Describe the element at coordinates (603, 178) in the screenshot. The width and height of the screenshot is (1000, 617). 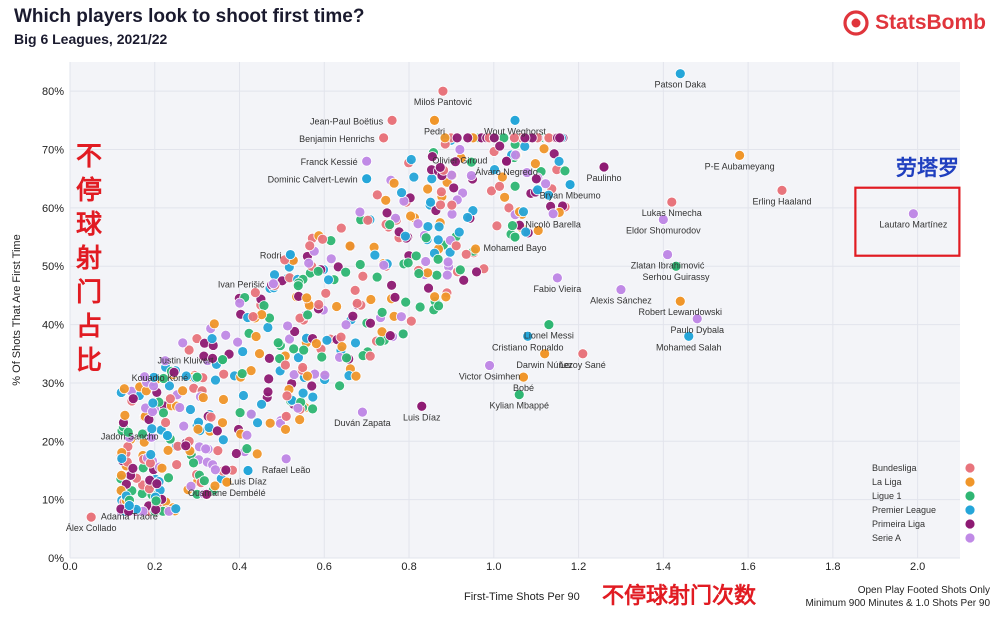
I see `point-label: Paulinho` at that location.